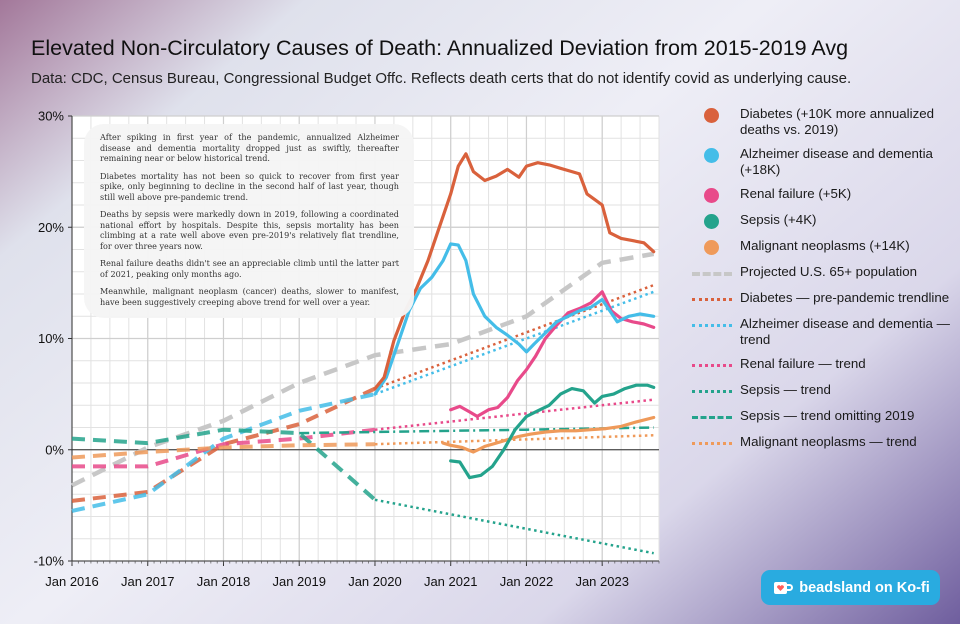  What do you see at coordinates (51, 338) in the screenshot?
I see `y-tick-label: 10%` at bounding box center [51, 338].